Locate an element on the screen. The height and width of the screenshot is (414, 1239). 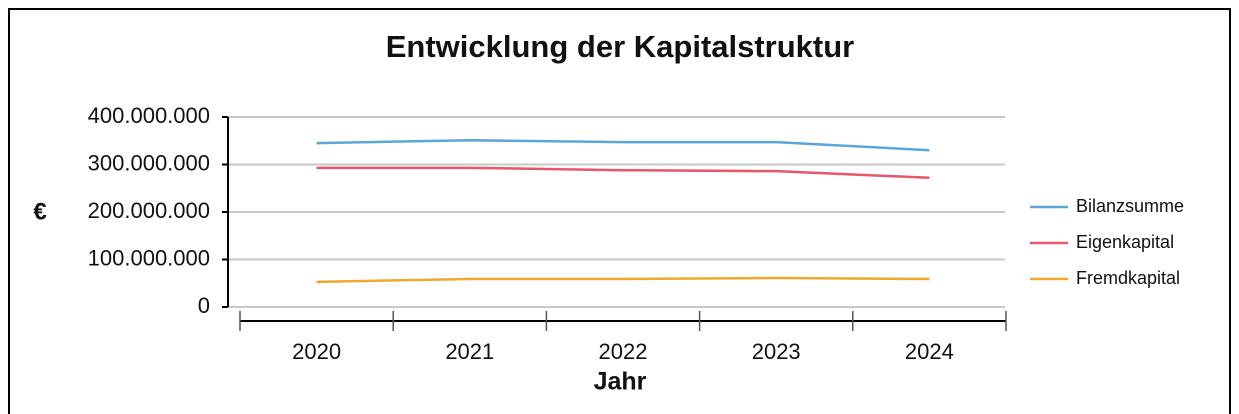
y-axis-label: € is located at coordinates (39, 211).